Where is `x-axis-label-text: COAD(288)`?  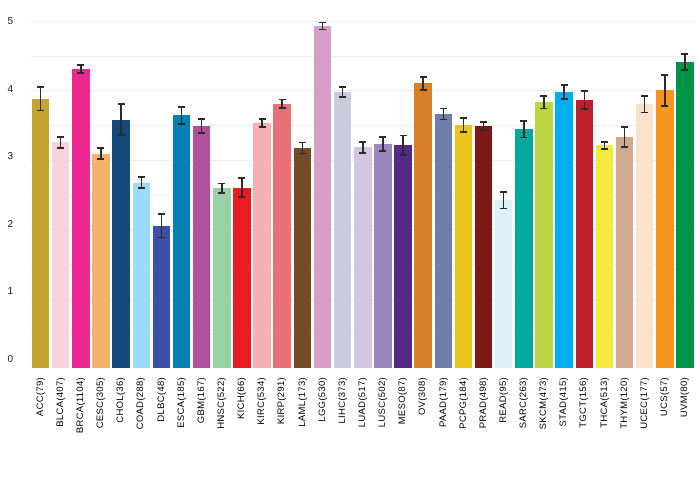
x-axis-label-text: COAD(288) is located at coordinates (141, 403).